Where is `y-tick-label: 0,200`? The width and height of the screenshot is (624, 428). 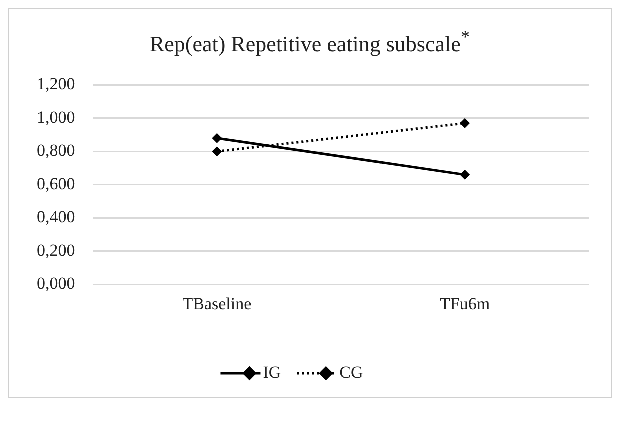 y-tick-label: 0,200 is located at coordinates (56, 250).